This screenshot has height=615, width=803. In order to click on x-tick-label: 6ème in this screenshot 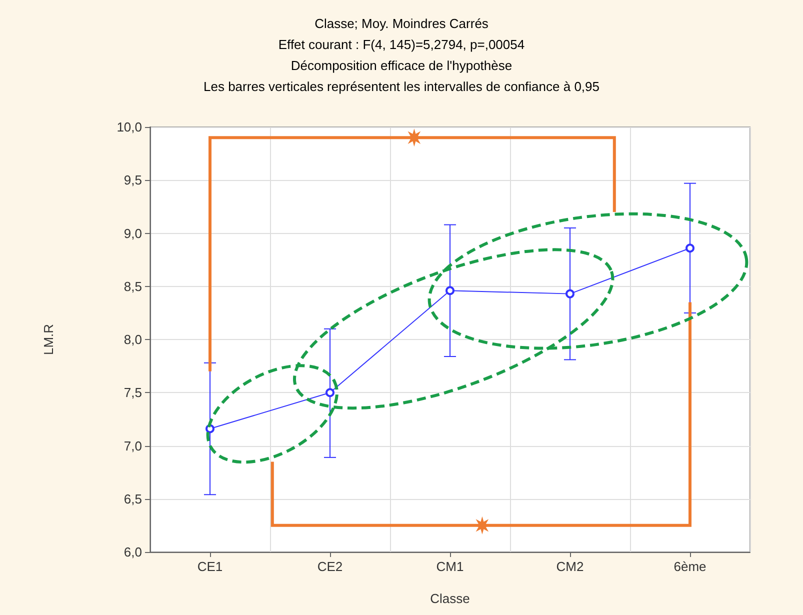, I will do `click(690, 566)`.